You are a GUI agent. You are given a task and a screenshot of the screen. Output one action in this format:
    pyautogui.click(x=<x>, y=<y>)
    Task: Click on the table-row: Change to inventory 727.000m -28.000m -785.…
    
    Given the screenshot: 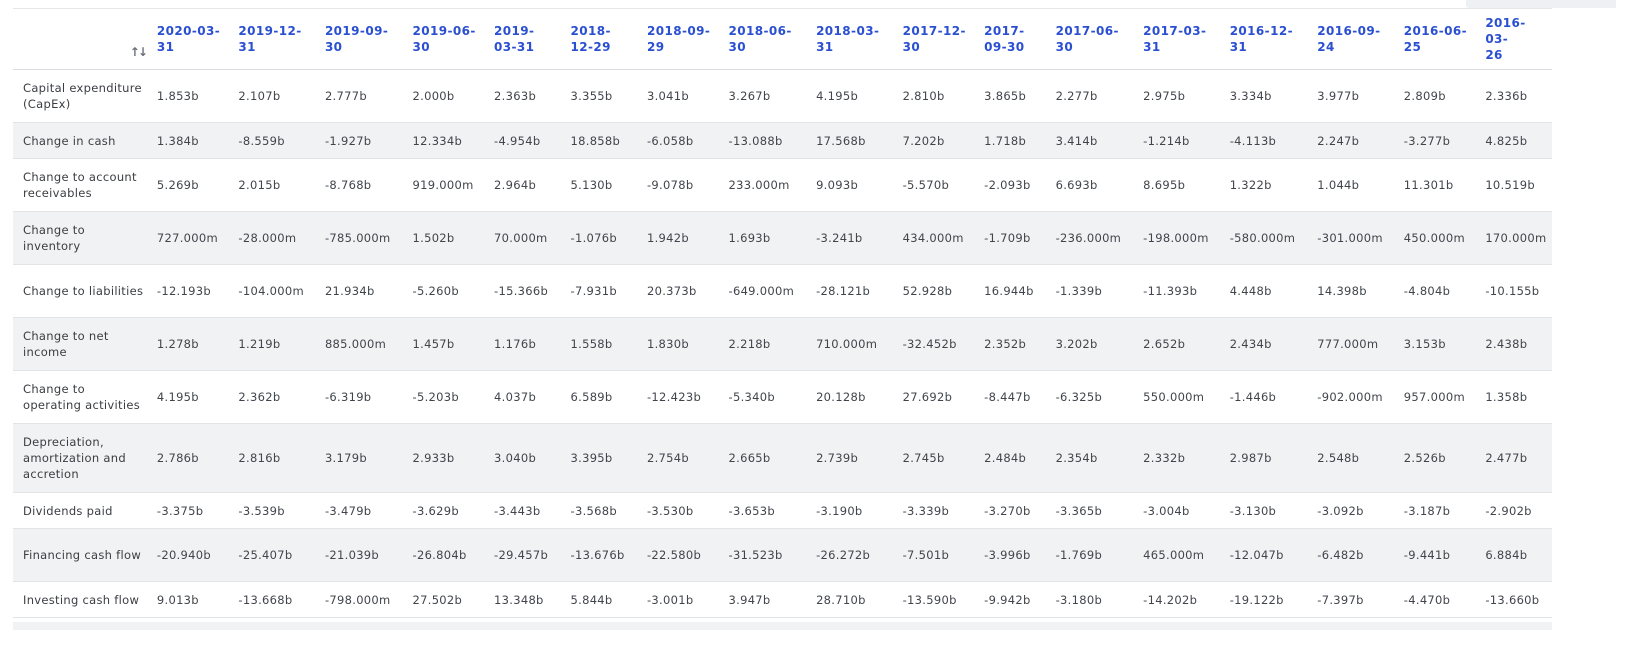 What is the action you would take?
    pyautogui.click(x=782, y=238)
    